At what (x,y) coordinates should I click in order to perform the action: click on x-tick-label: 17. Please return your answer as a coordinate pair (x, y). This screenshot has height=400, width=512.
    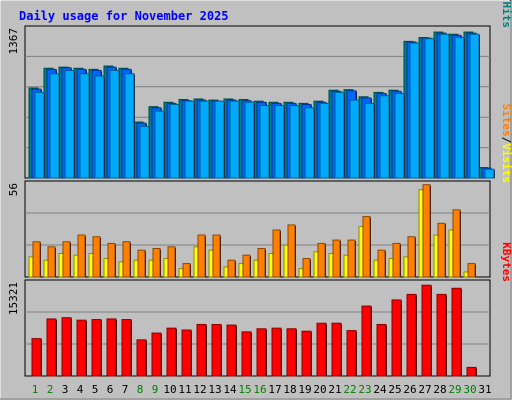
    Looking at the image, I should click on (274, 389).